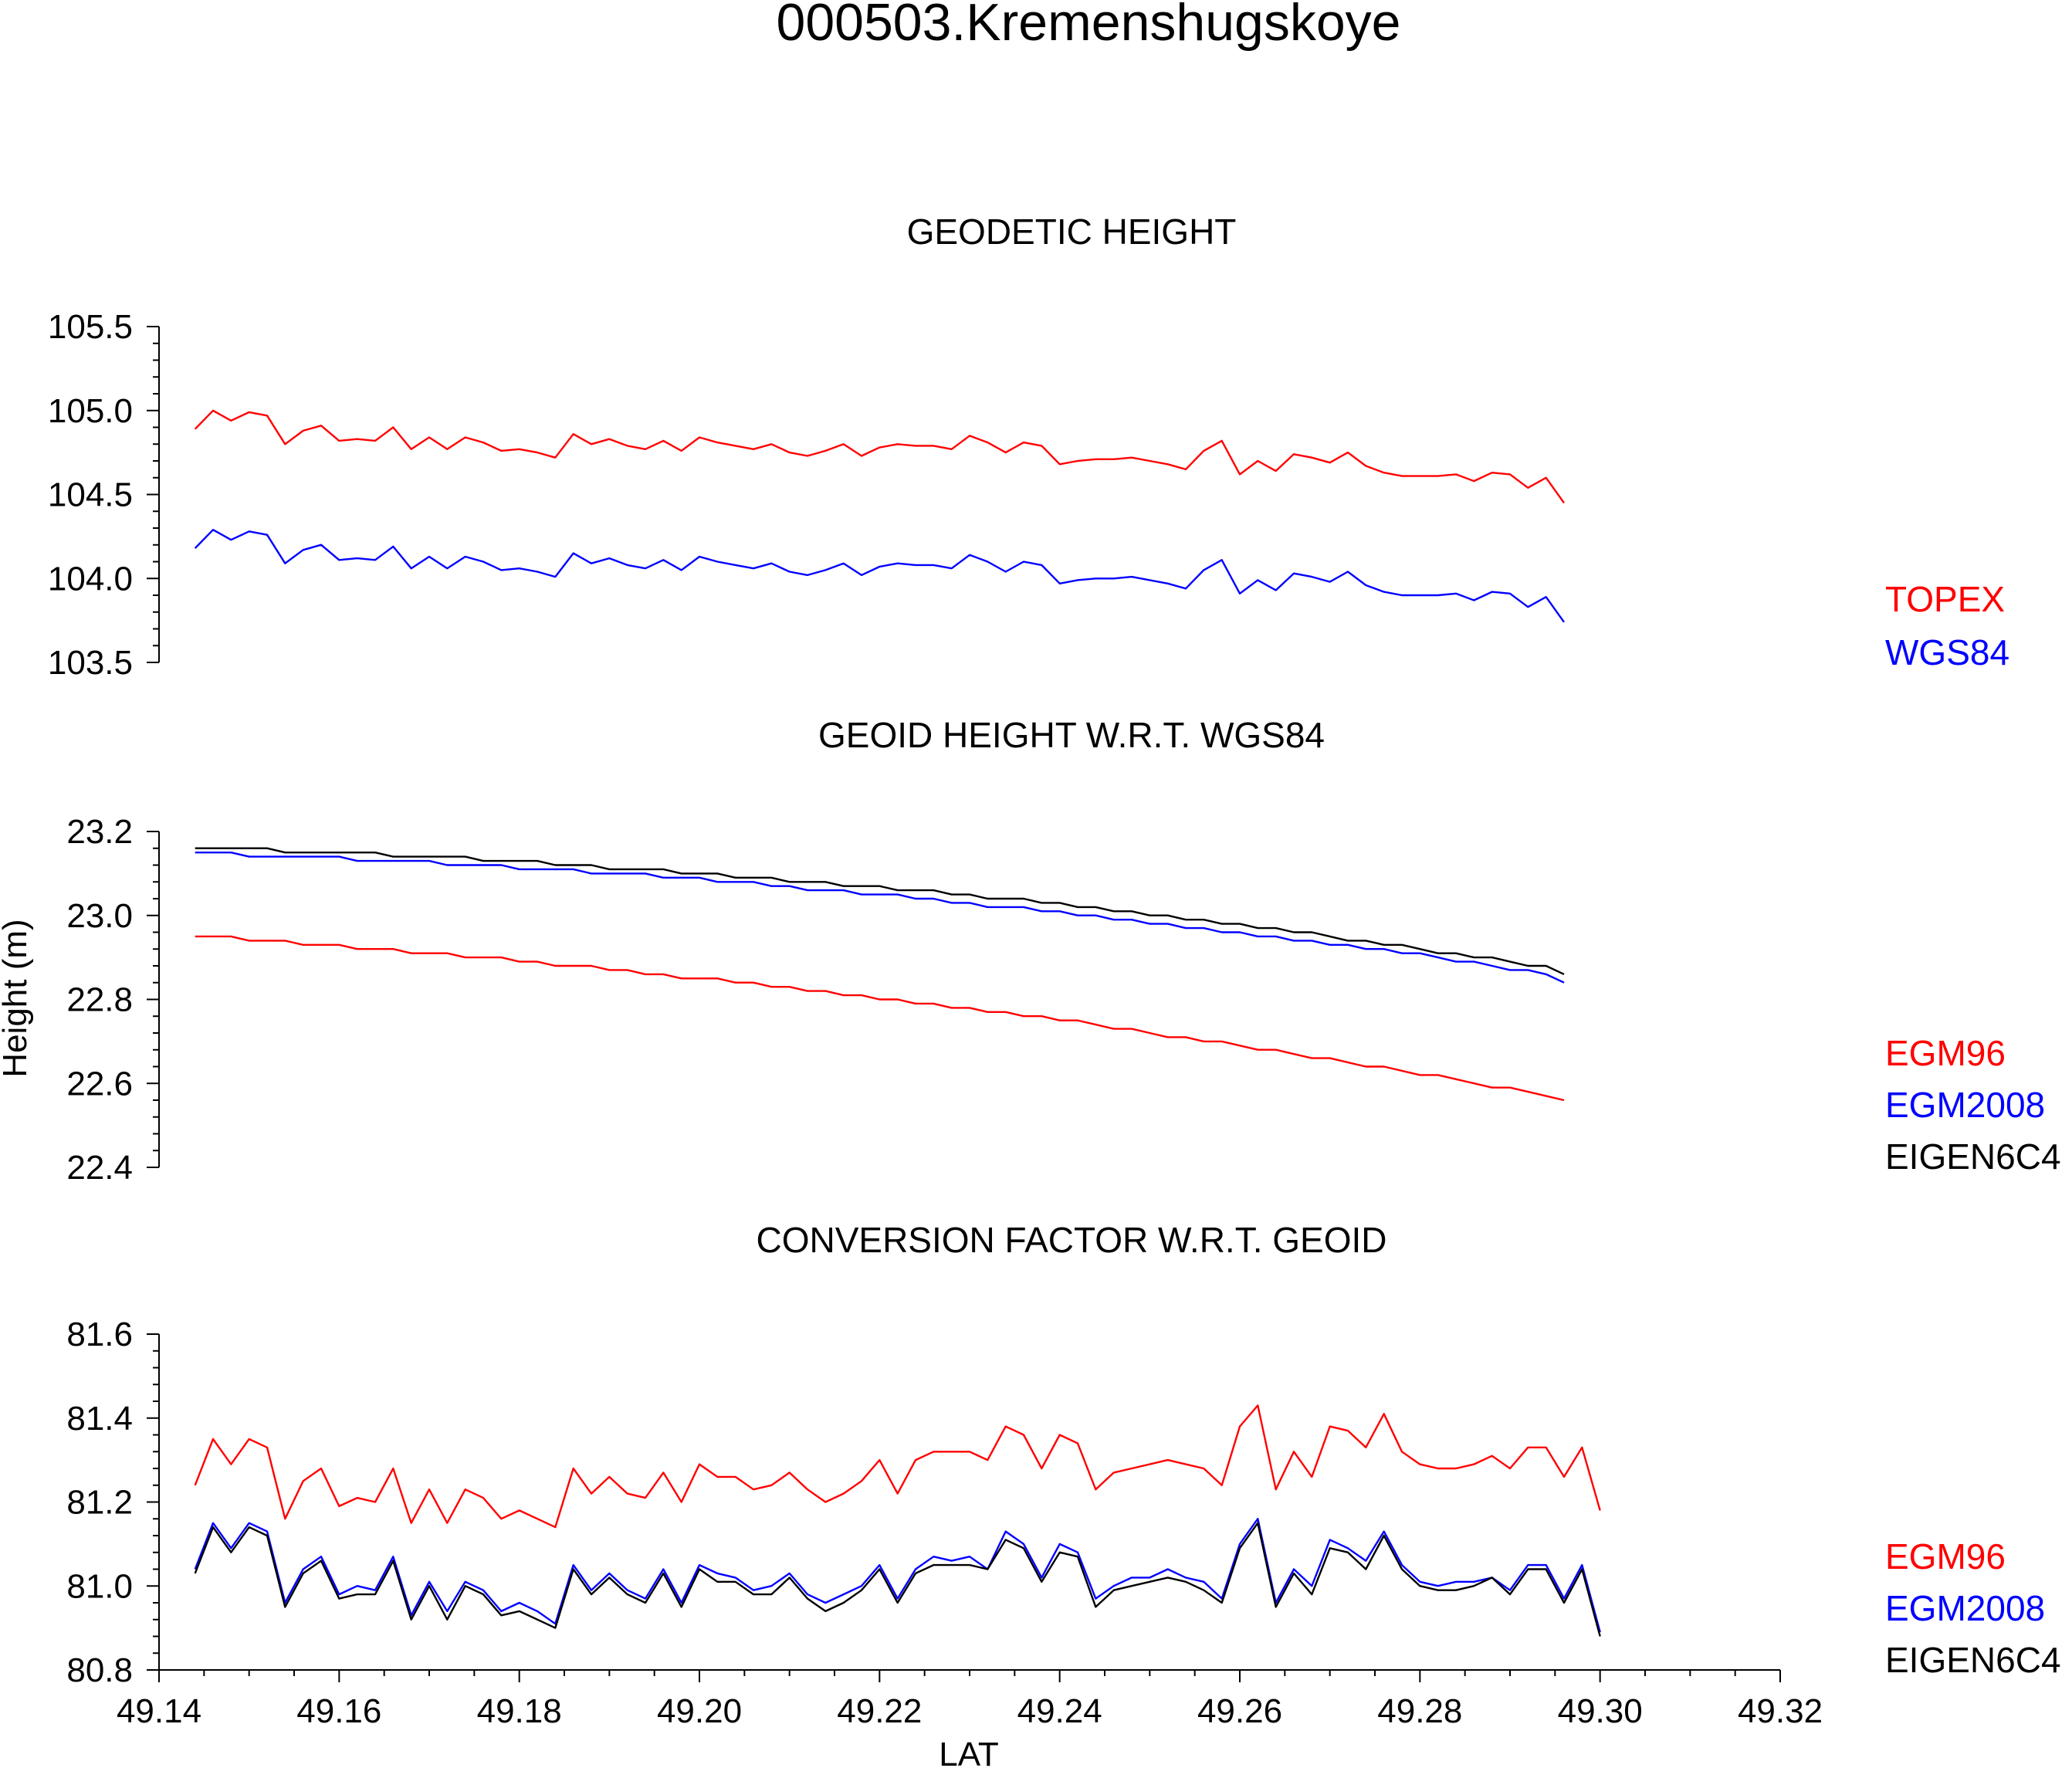 Image resolution: width=2072 pixels, height=1768 pixels. I want to click on x-tick-label: 49.16, so click(338, 1711).